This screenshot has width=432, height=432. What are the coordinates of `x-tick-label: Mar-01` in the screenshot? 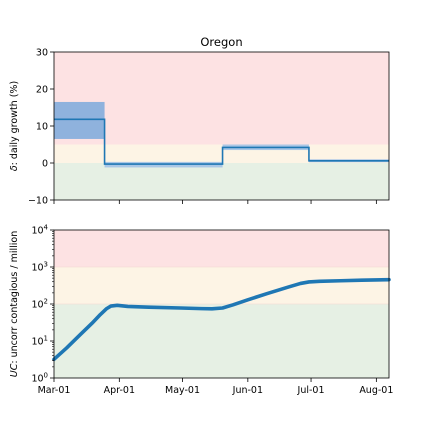 It's located at (54, 390).